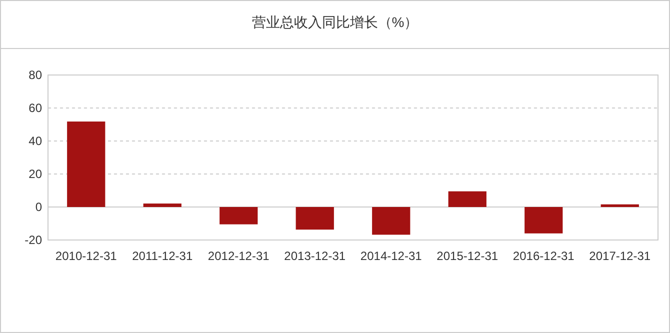 Image resolution: width=670 pixels, height=333 pixels. Describe the element at coordinates (33, 240) in the screenshot. I see `y-tick-label: -20` at that location.